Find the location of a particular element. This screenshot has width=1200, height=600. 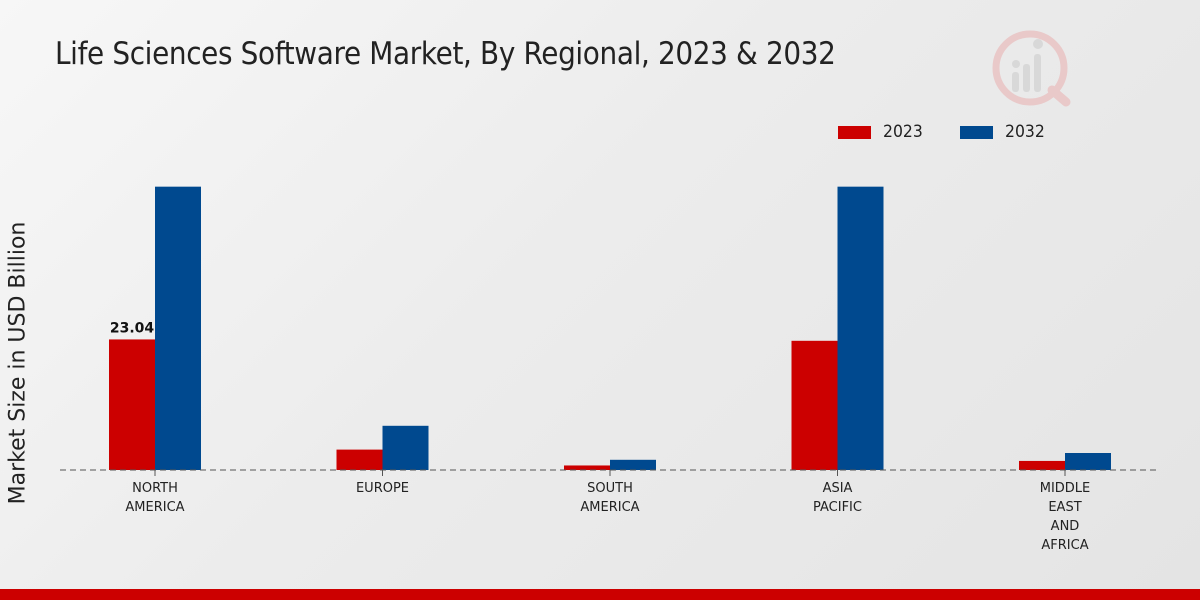

bottom-accent-bar is located at coordinates (600, 594).